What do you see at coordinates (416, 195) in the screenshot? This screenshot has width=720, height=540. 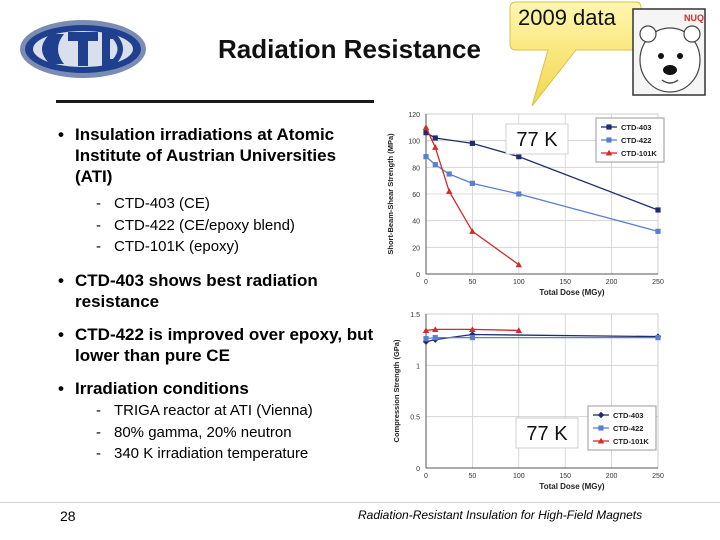 I see `y-tick-label: 60` at bounding box center [416, 195].